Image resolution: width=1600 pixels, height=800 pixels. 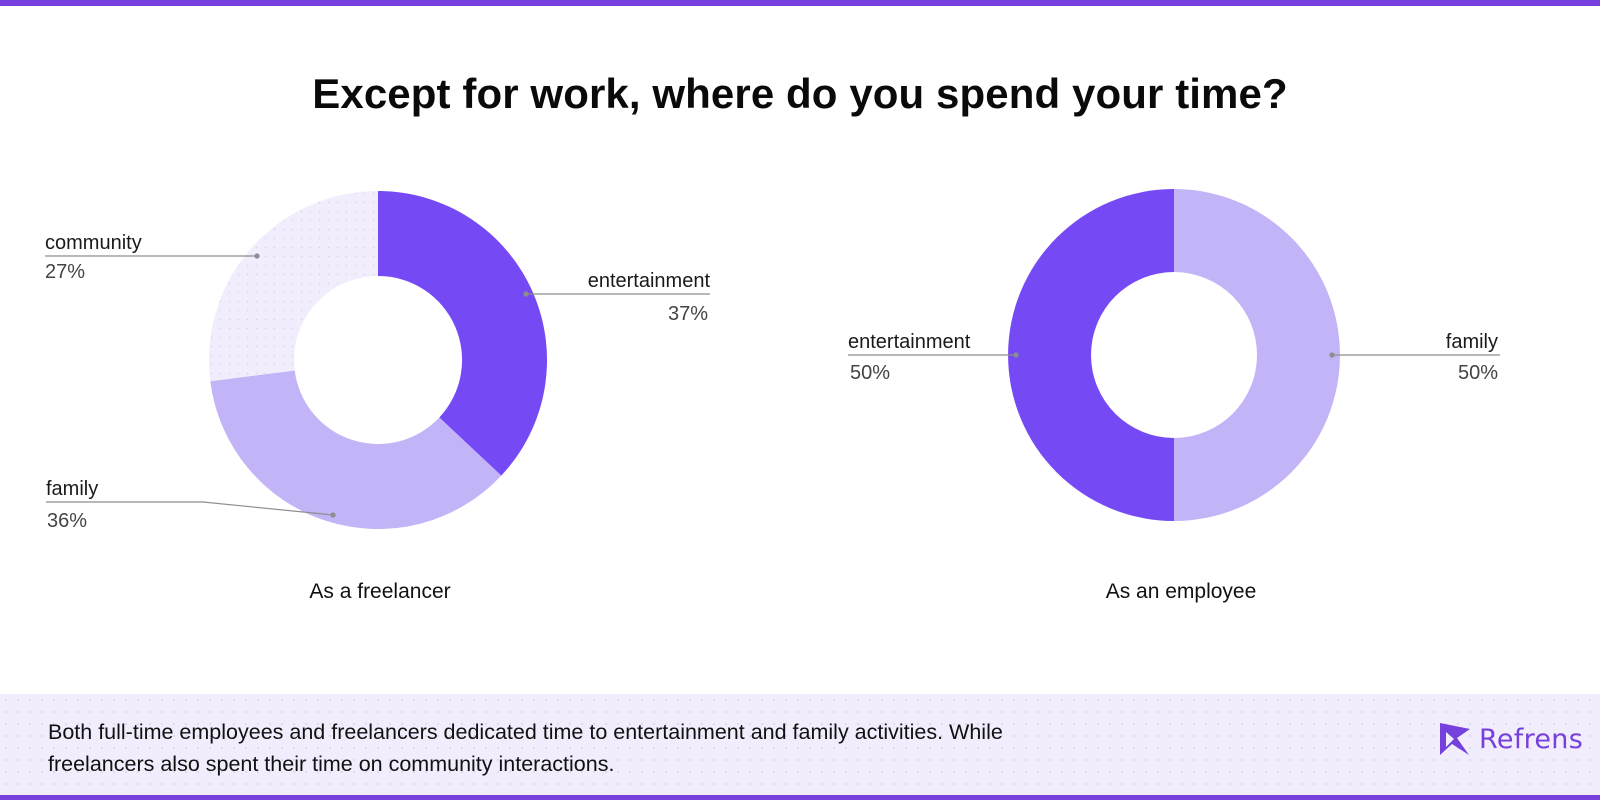 What do you see at coordinates (356, 450) in the screenshot?
I see `freelancer-slice-family` at bounding box center [356, 450].